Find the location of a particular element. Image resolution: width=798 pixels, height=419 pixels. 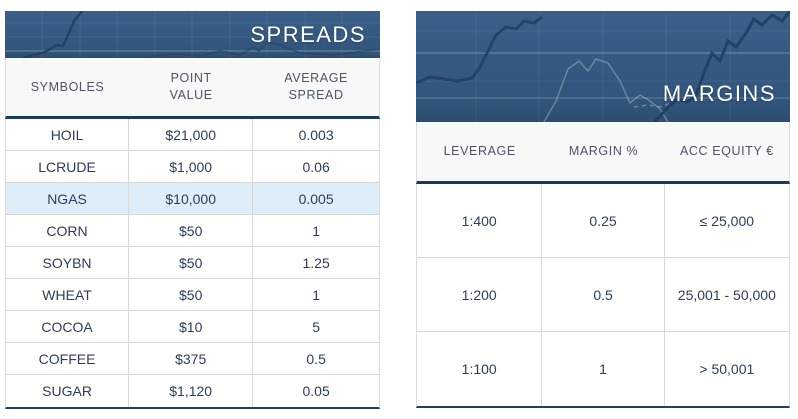

column-header-point-value: POINT VALUE is located at coordinates (191, 86).